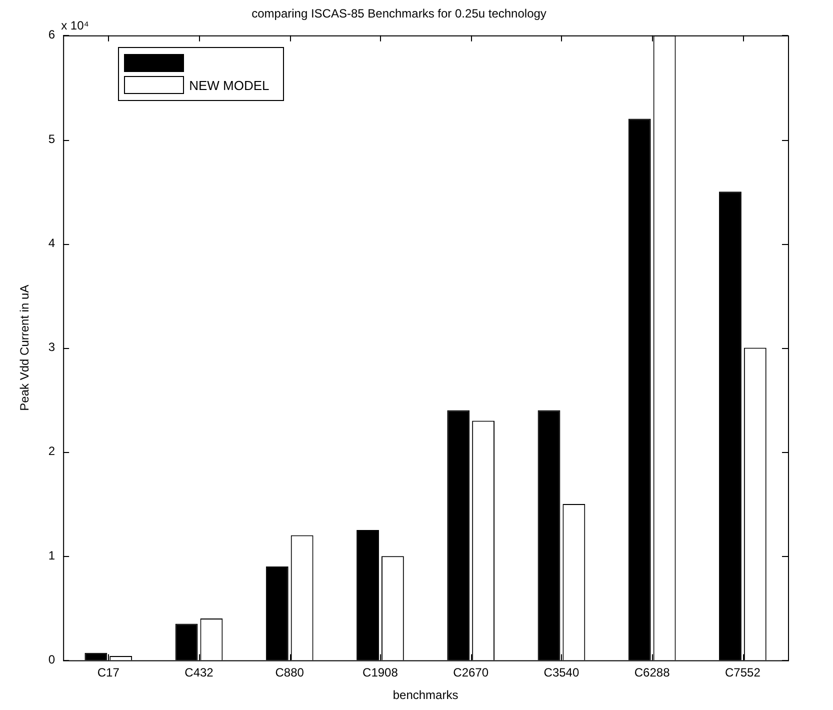 This screenshot has height=710, width=833. What do you see at coordinates (380, 673) in the screenshot?
I see `x-tick-label: C1908` at bounding box center [380, 673].